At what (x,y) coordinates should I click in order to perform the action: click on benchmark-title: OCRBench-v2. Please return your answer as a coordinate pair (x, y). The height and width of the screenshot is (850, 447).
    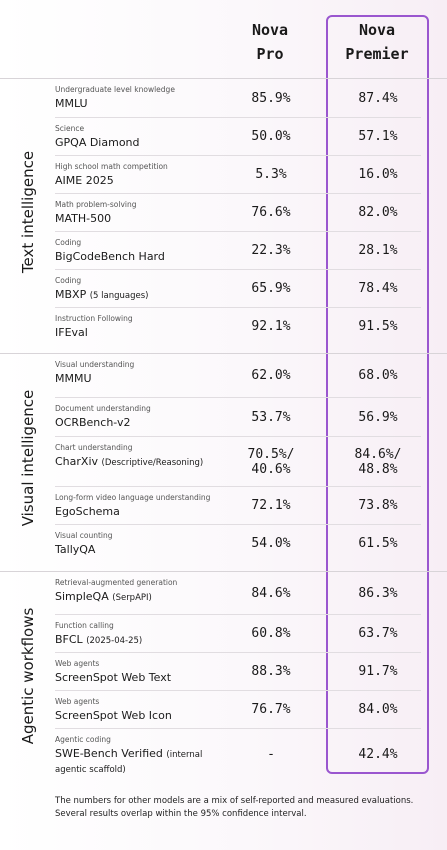
    Looking at the image, I should click on (93, 422).